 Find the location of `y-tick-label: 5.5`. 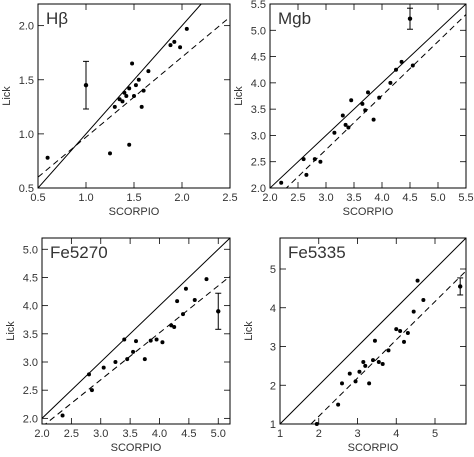

y-tick-label: 5.5 is located at coordinates (258, 5).